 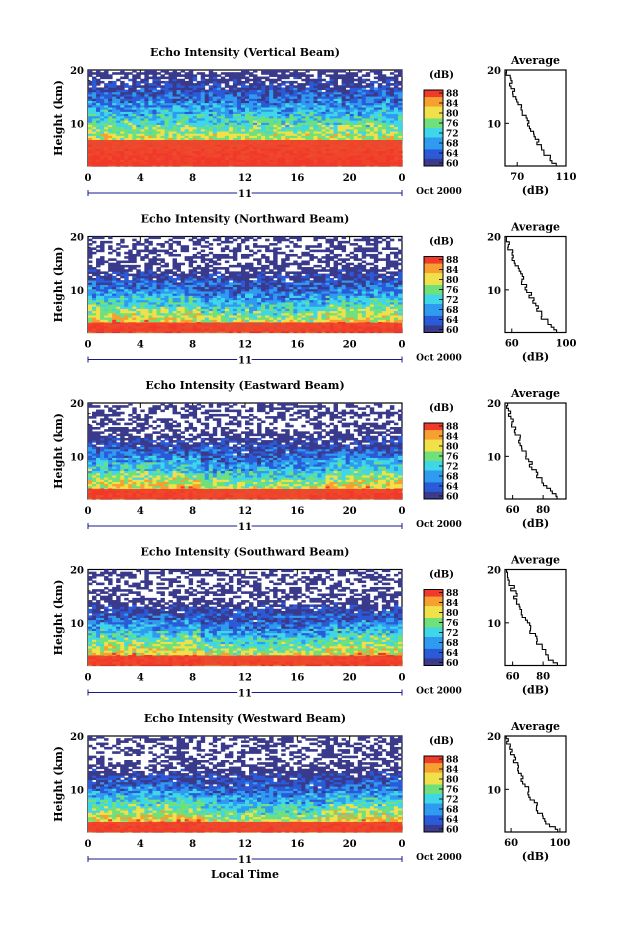 I want to click on colorbar-tick-label: 60, so click(x=452, y=165).